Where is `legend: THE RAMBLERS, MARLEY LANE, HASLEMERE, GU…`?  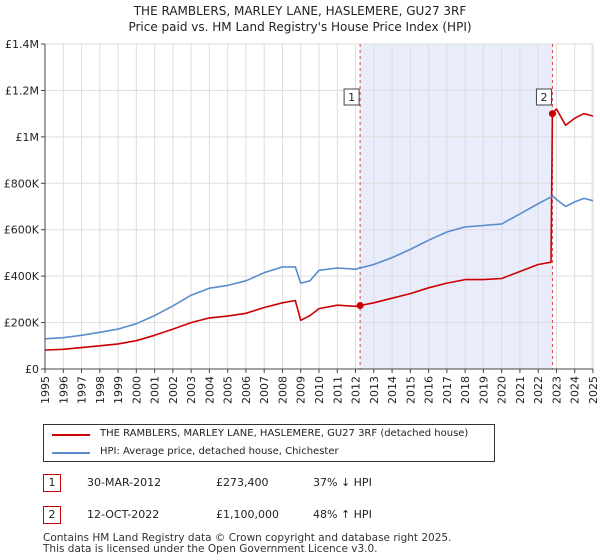 legend: THE RAMBLERS, MARLEY LANE, HASLEMERE, GU… is located at coordinates (269, 443).